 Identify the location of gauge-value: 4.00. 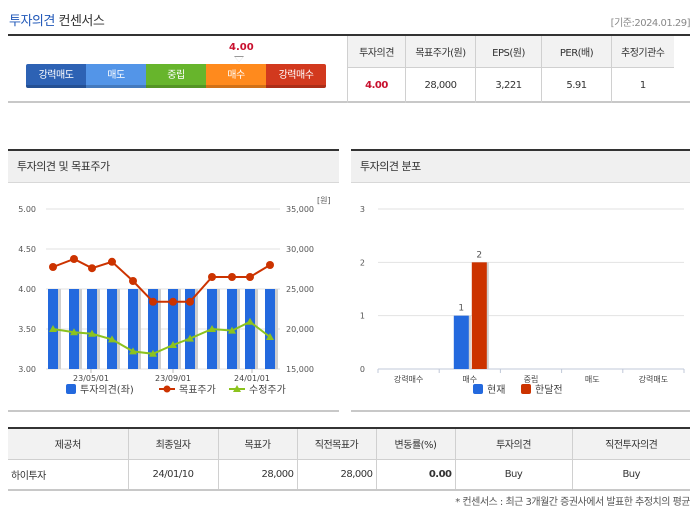
(241, 47).